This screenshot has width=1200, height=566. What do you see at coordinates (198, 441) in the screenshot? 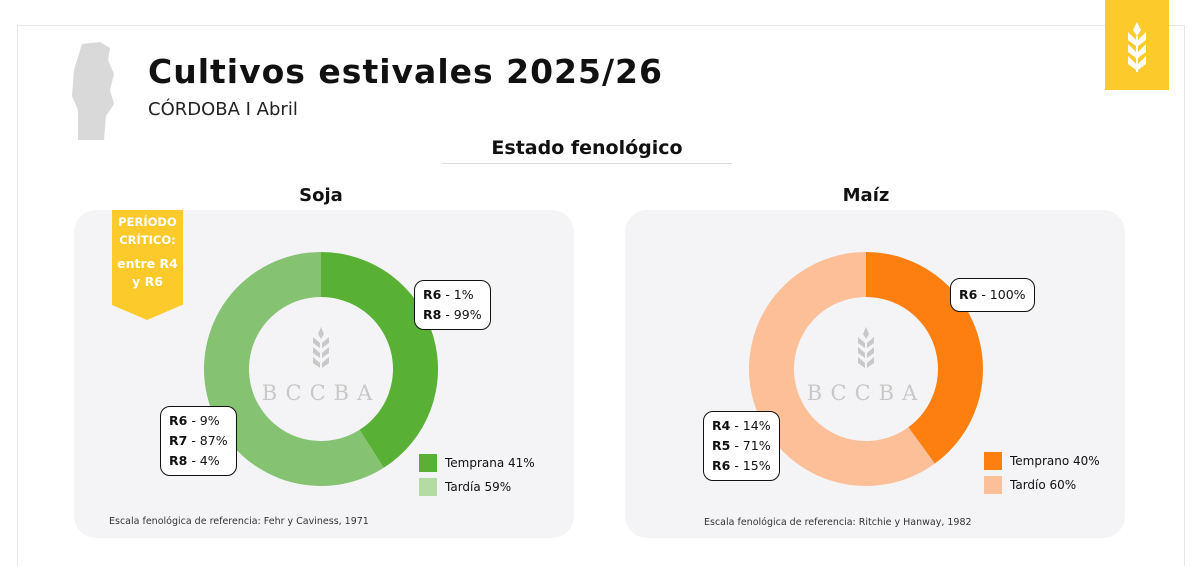
I see `soja-late-label: R6 - 9% R7 - 87% R8 - 4%` at bounding box center [198, 441].